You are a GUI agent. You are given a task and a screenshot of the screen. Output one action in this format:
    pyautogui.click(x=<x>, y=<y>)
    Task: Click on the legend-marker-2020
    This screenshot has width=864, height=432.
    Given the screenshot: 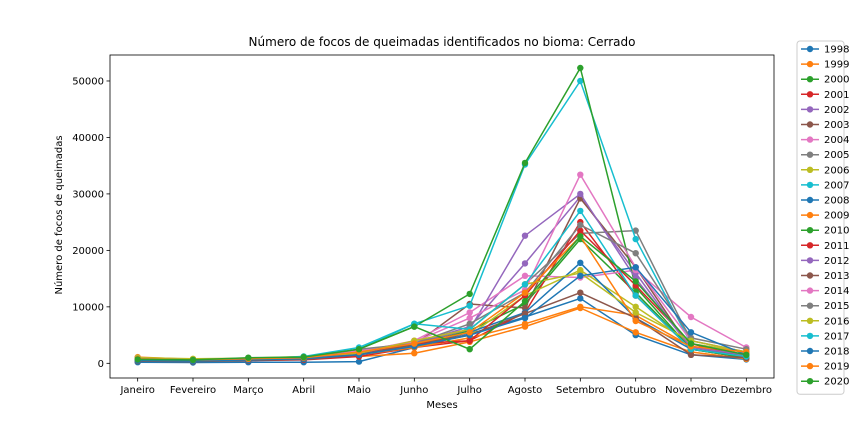 What is the action you would take?
    pyautogui.click(x=810, y=381)
    